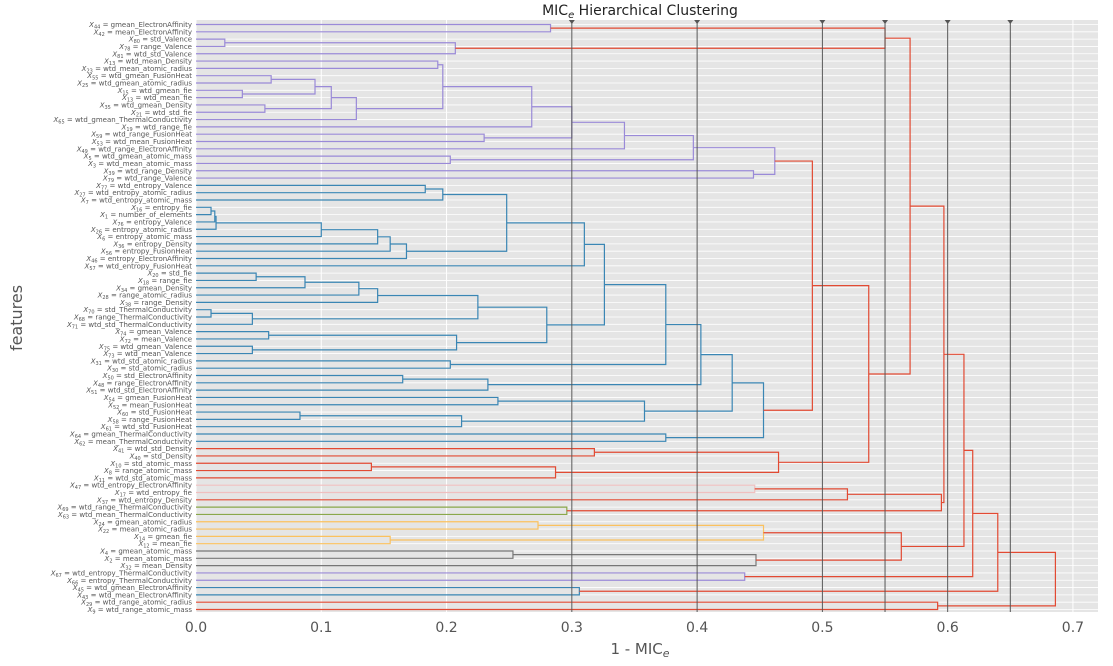  What do you see at coordinates (138, 260) in the screenshot?
I see `leaf-label: X46 = entropy_ElectronAffinity` at bounding box center [138, 260].